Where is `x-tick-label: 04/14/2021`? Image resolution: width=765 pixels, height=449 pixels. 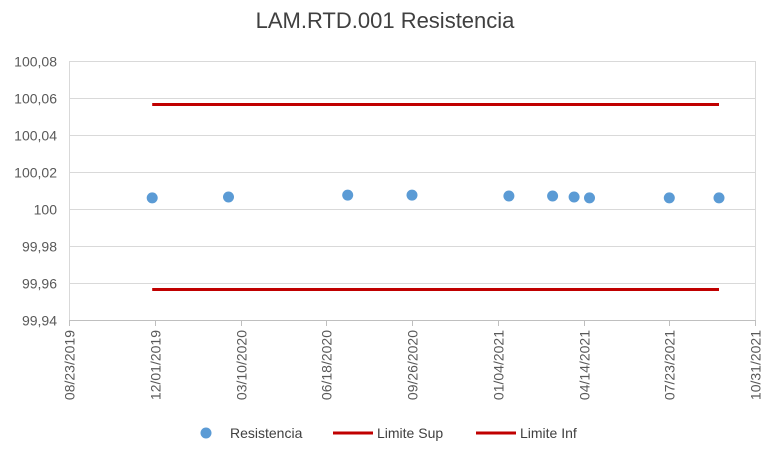
x-tick-label: 04/14/2021 is located at coordinates (585, 365).